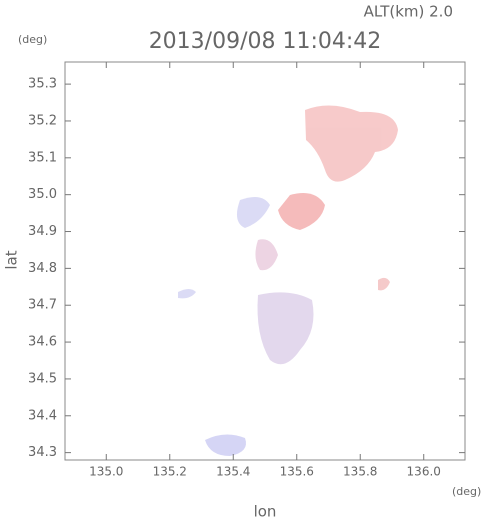 This screenshot has height=521, width=491. I want to click on x-axis-label: lon, so click(265, 512).